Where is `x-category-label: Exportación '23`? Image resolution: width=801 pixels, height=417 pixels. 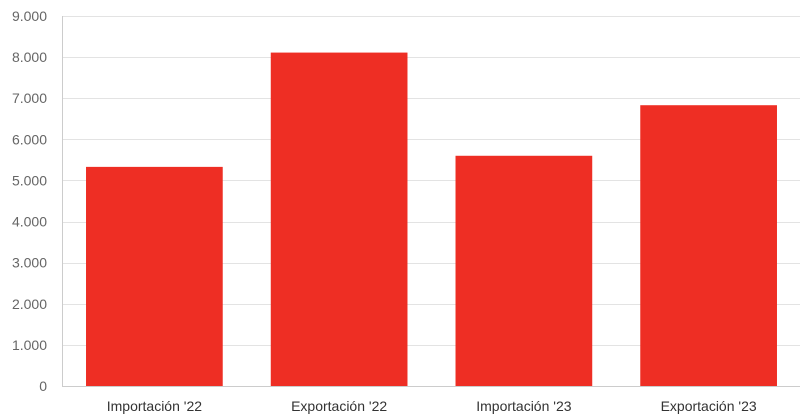
x-category-label: Exportación '23 is located at coordinates (709, 406).